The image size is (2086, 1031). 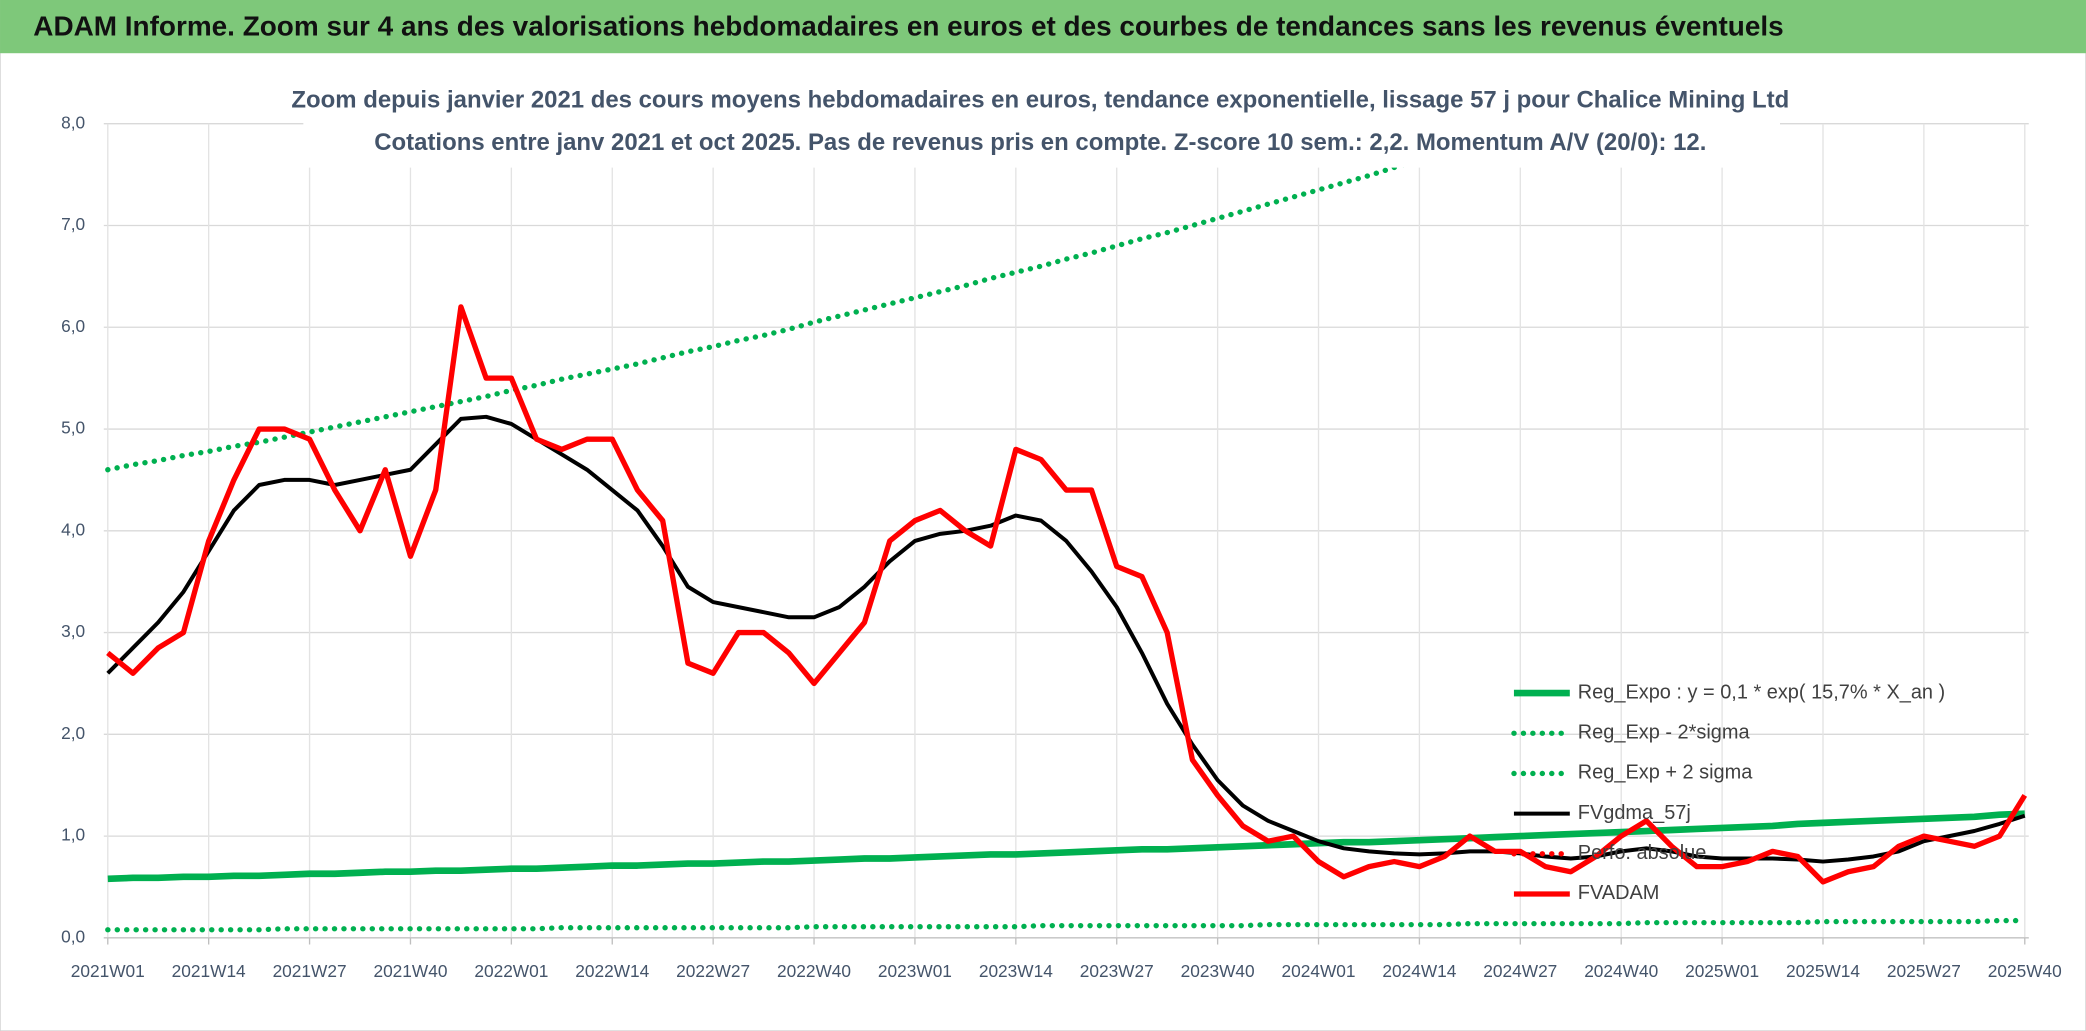 What do you see at coordinates (1823, 971) in the screenshot?
I see `x-tick-label: 2025W14` at bounding box center [1823, 971].